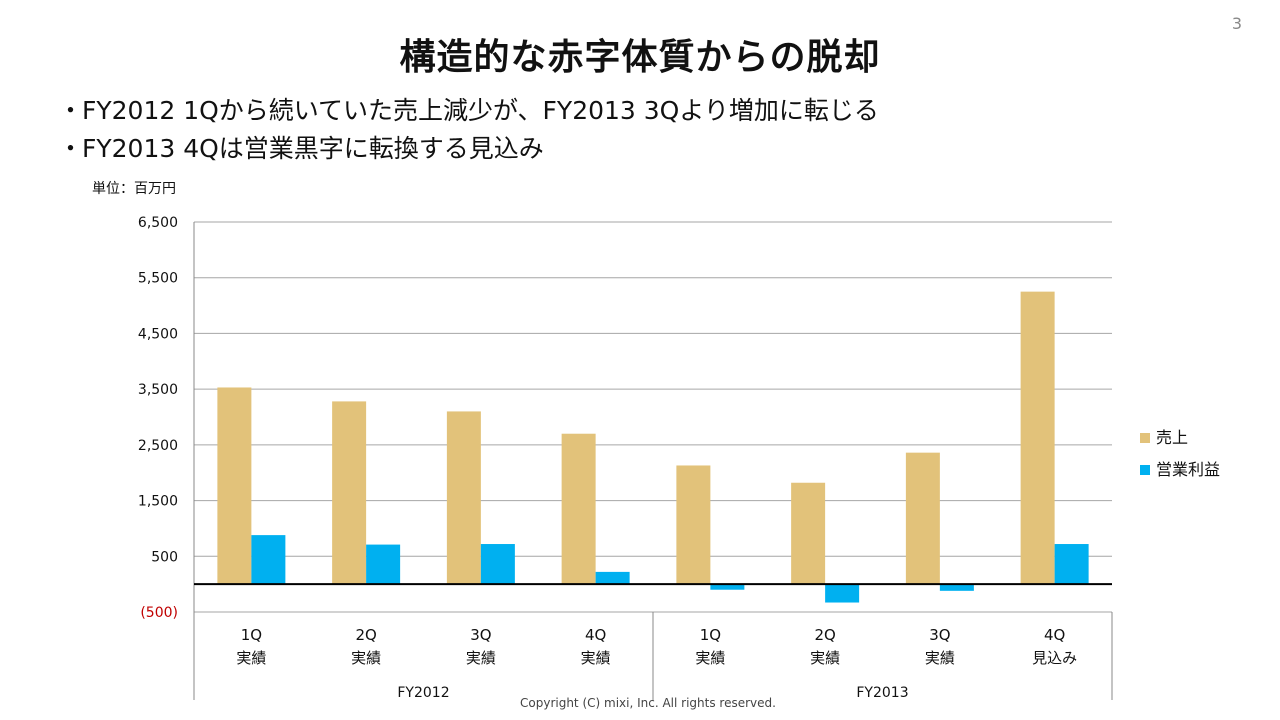 Image resolution: width=1280 pixels, height=720 pixels. Describe the element at coordinates (164, 557) in the screenshot. I see `y-tick-label: 500` at that location.